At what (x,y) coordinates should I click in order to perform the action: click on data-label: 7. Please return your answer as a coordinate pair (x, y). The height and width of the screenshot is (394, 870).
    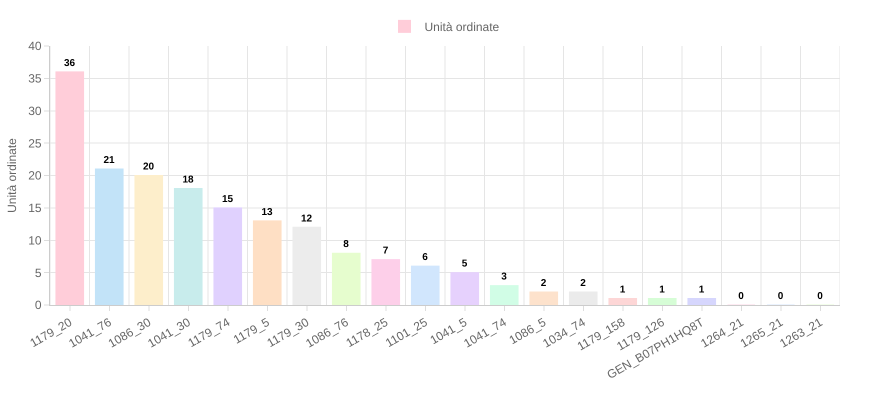
    Looking at the image, I should click on (385, 251).